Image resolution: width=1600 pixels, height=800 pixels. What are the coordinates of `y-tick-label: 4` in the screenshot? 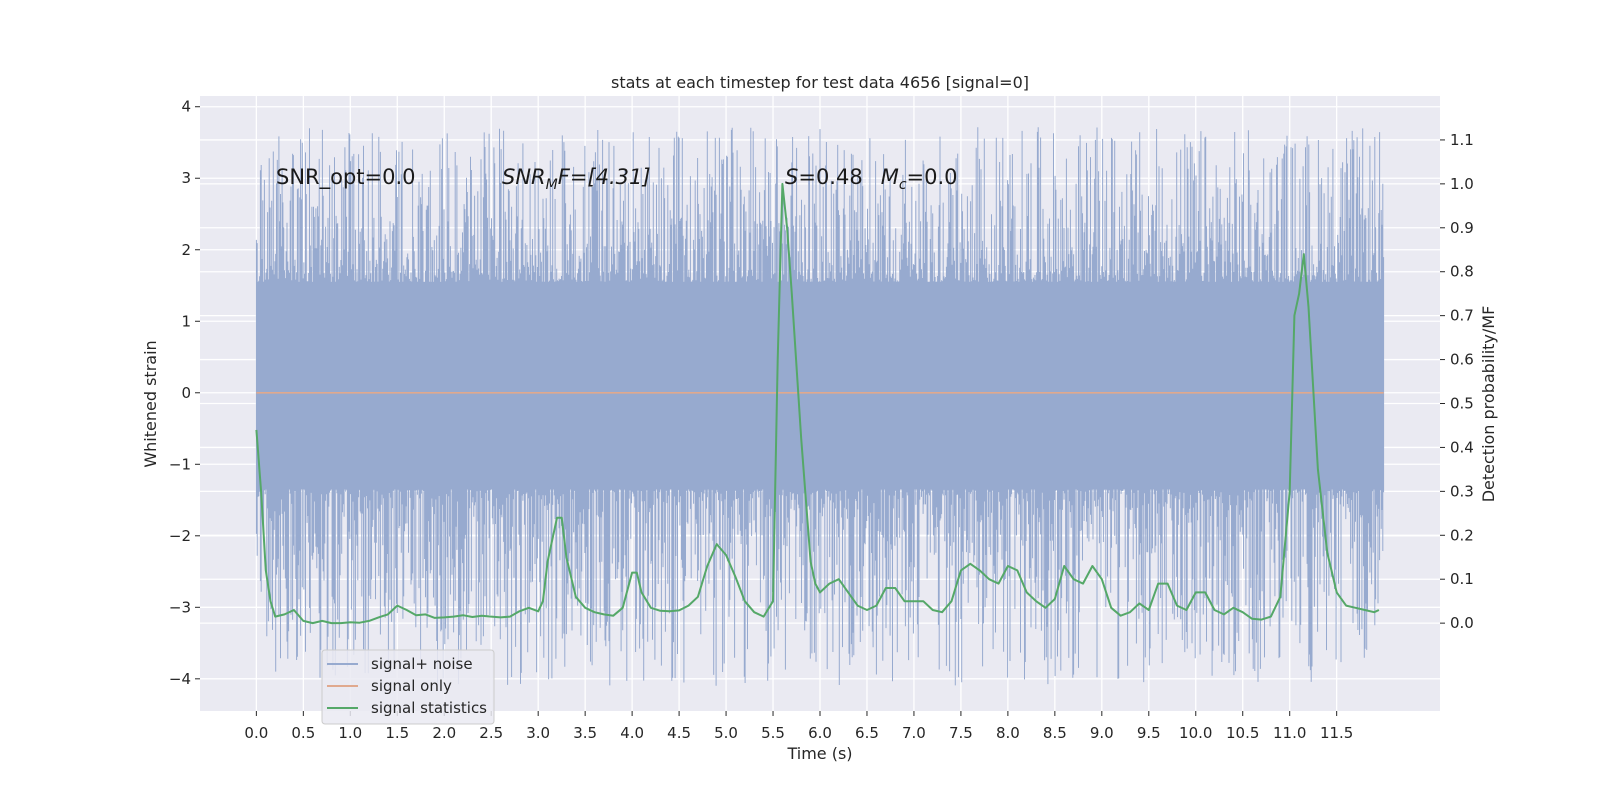 It's located at (186, 107).